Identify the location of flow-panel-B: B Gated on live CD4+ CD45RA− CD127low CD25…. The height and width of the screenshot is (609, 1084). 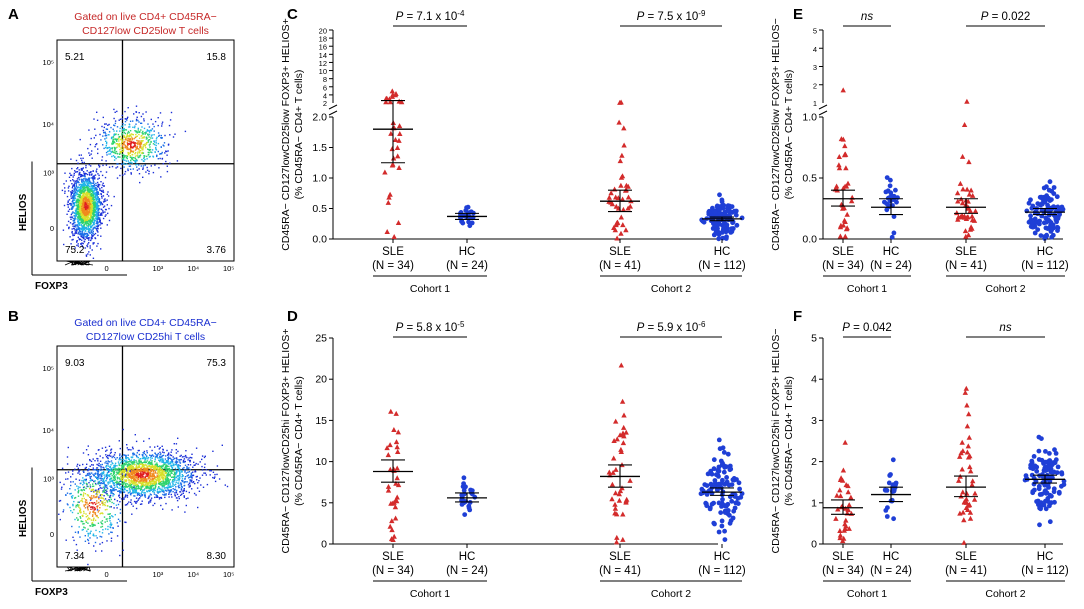
(121, 453).